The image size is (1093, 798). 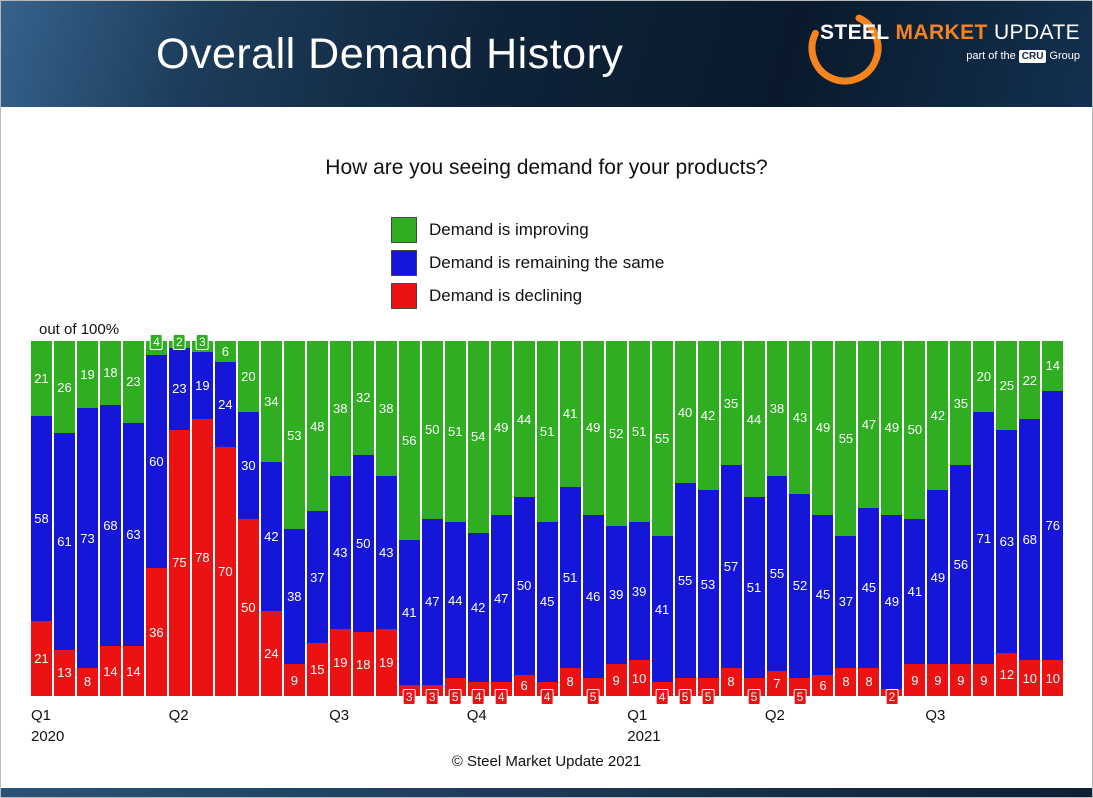 I want to click on segment-same: 60, so click(x=156, y=462).